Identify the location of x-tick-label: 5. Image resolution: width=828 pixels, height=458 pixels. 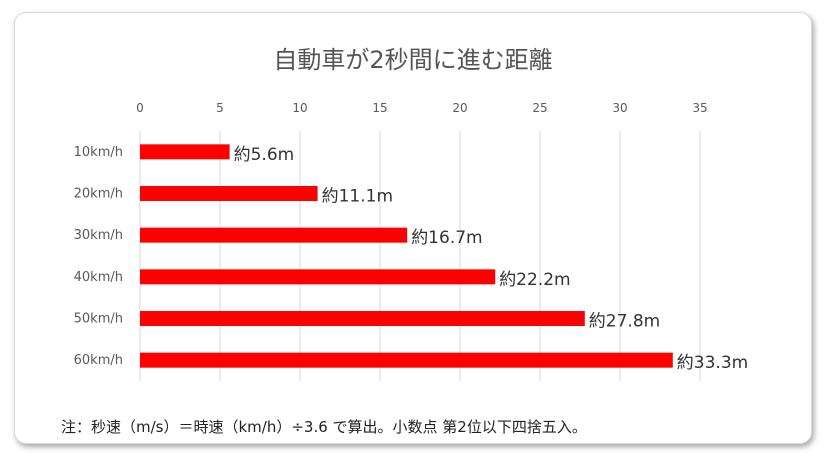
(220, 108).